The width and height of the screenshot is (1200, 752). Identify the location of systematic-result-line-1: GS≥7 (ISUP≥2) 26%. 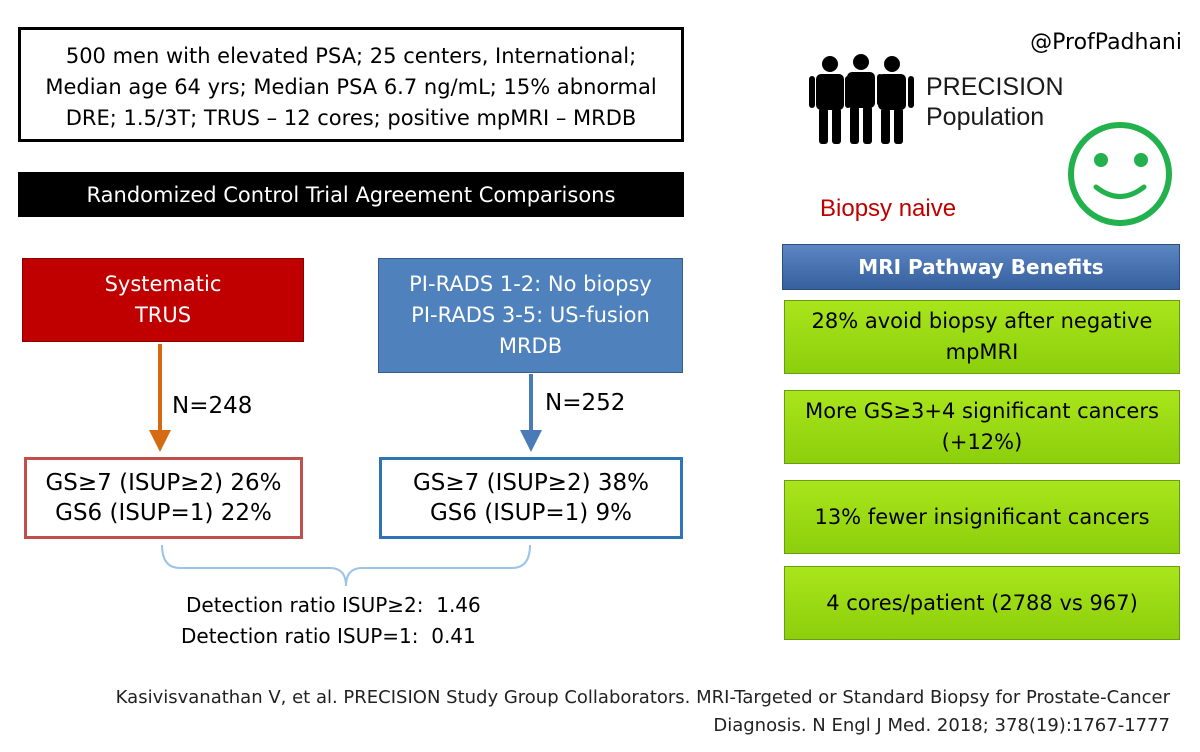
(163, 483).